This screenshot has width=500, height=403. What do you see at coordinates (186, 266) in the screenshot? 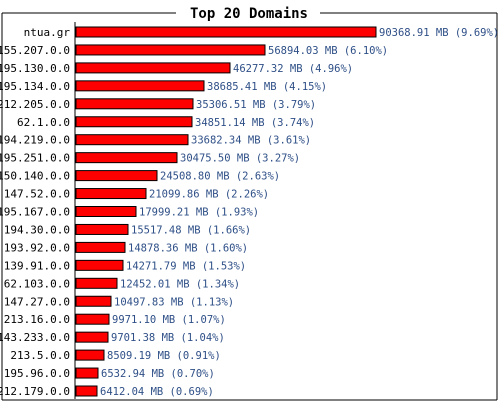
I see `value-label: 14271.79 MB (1.53%)` at bounding box center [186, 266].